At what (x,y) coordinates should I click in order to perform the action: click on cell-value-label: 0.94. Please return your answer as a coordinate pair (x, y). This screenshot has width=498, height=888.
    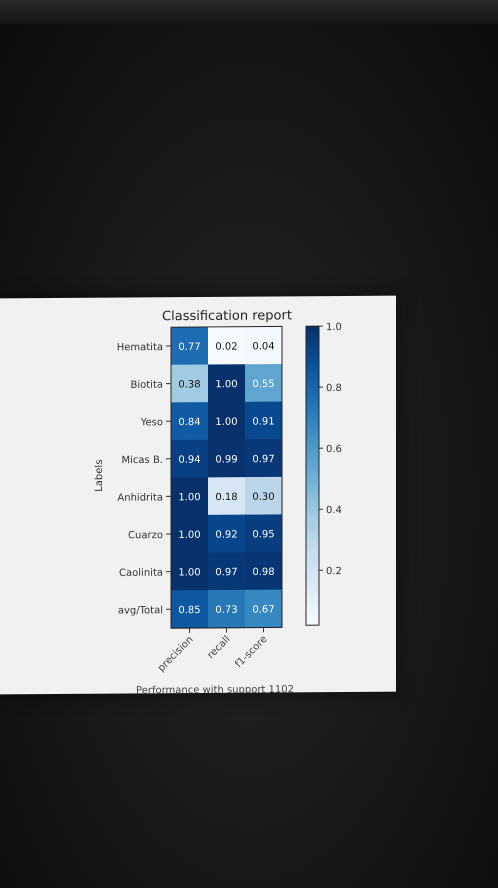
    Looking at the image, I should click on (189, 460).